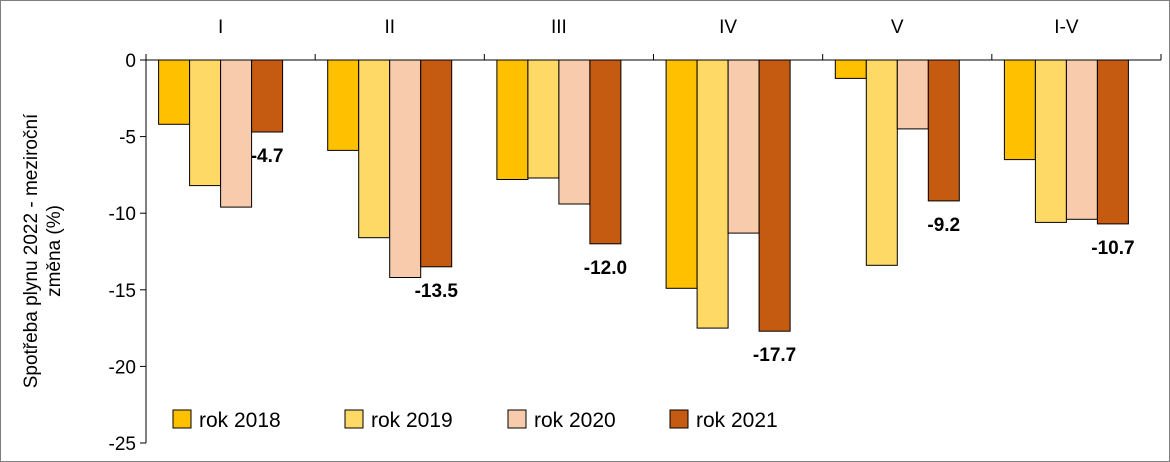  Describe the element at coordinates (943, 225) in the screenshot. I see `data-label: -9.2` at that location.